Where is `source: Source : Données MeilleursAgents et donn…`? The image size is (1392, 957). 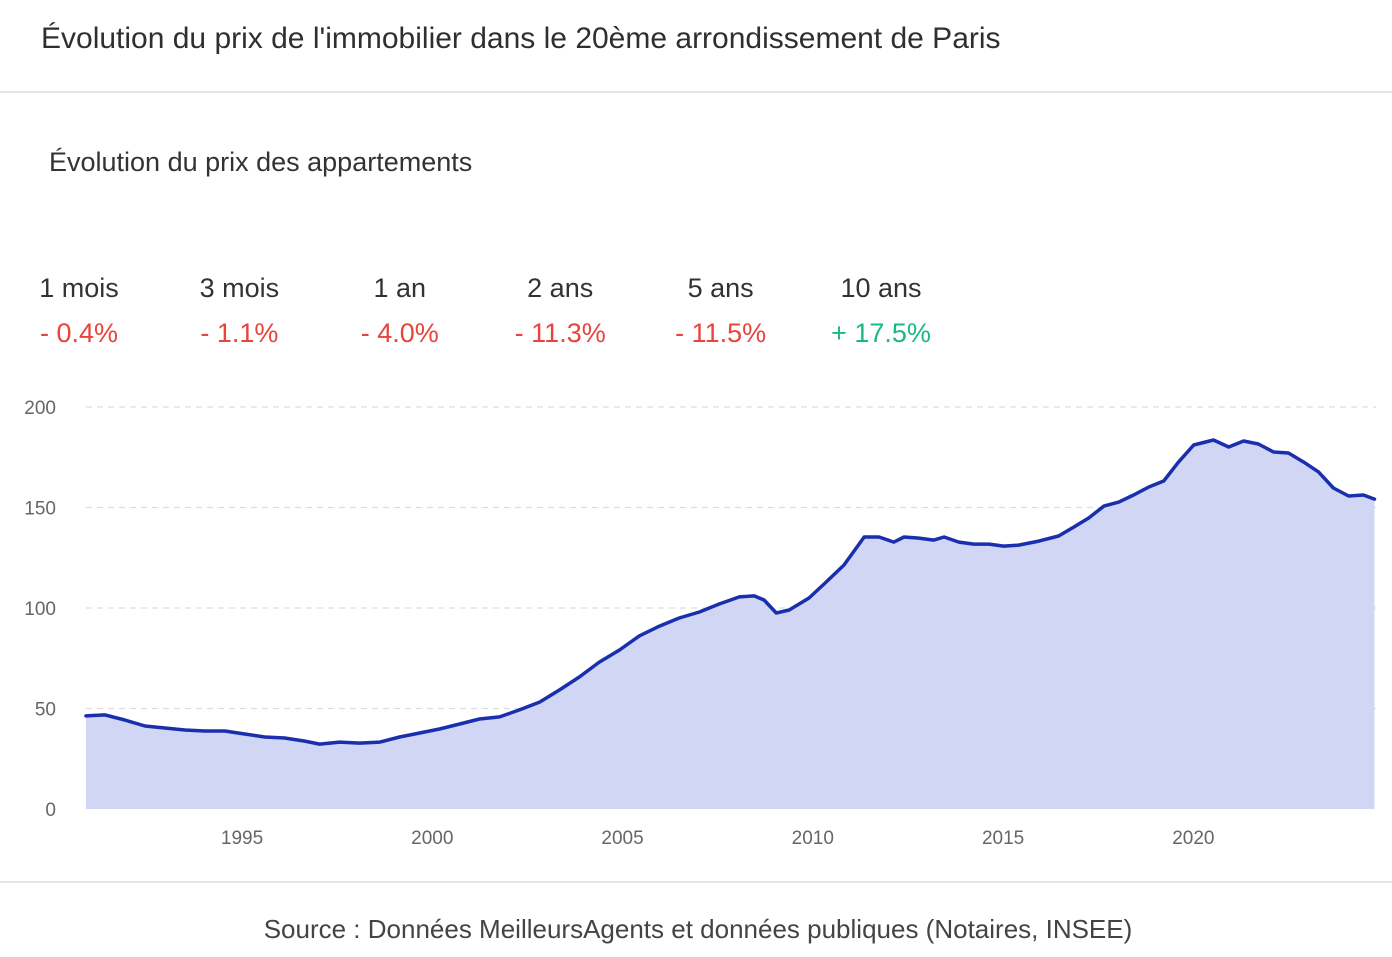
source: Source : Données MeilleursAgents et donn… is located at coordinates (698, 929).